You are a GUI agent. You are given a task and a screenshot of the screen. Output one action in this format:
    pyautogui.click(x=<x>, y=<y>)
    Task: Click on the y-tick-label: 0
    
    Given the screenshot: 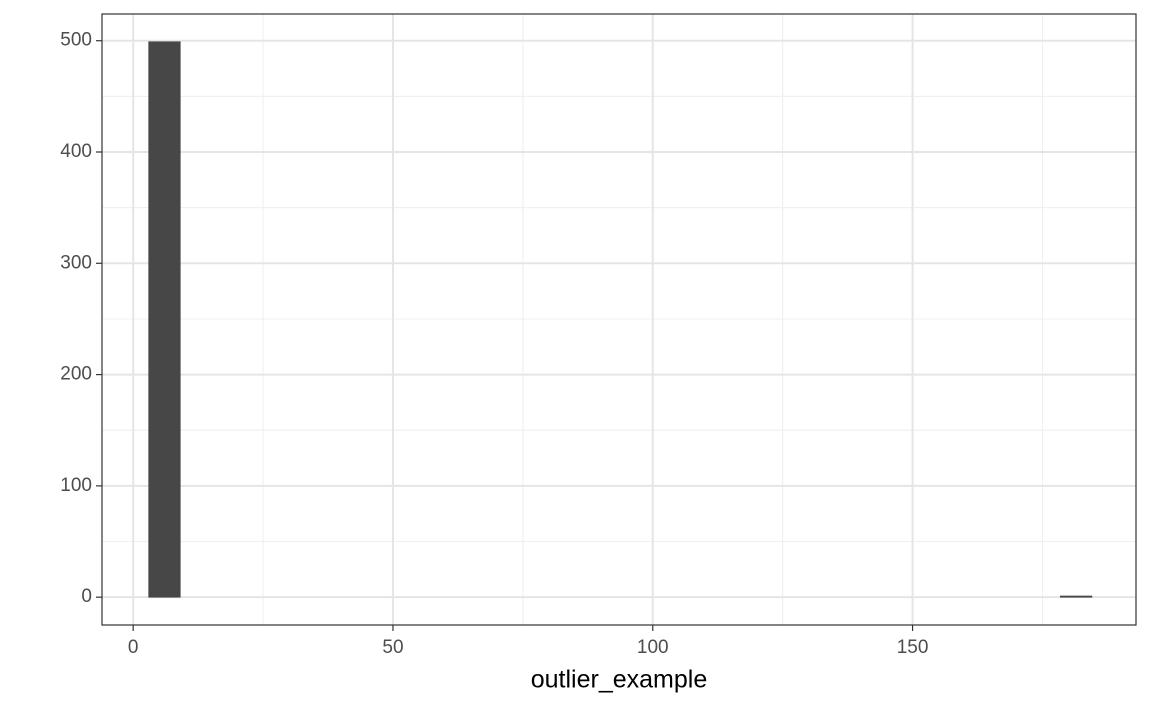 What is the action you would take?
    pyautogui.click(x=86, y=596)
    